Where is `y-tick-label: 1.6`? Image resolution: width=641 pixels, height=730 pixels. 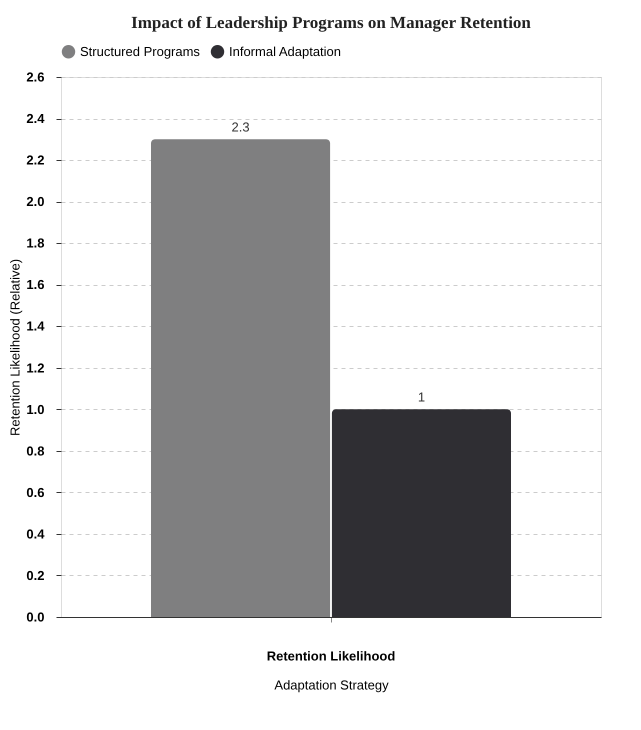
y-tick-label: 1.6 is located at coordinates (35, 284).